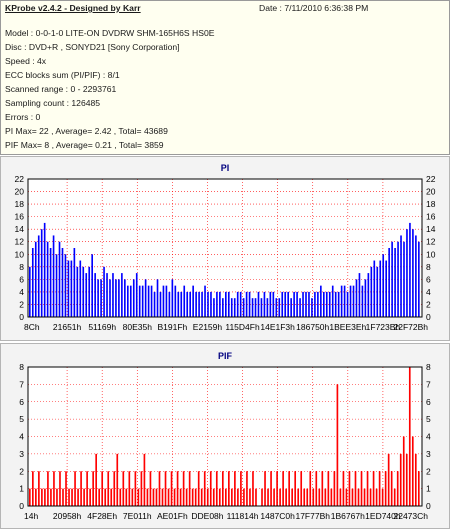 This screenshot has width=450, height=529. What do you see at coordinates (20, 254) in the screenshot?
I see `pi-ytick-left: 10` at bounding box center [20, 254].